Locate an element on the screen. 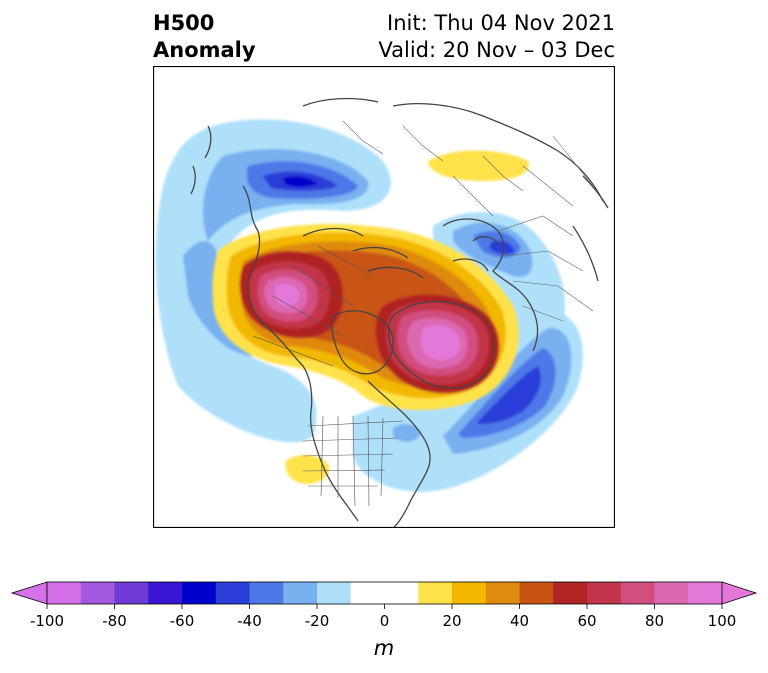  positive-anomaly-central-arctic is located at coordinates (478, 165).